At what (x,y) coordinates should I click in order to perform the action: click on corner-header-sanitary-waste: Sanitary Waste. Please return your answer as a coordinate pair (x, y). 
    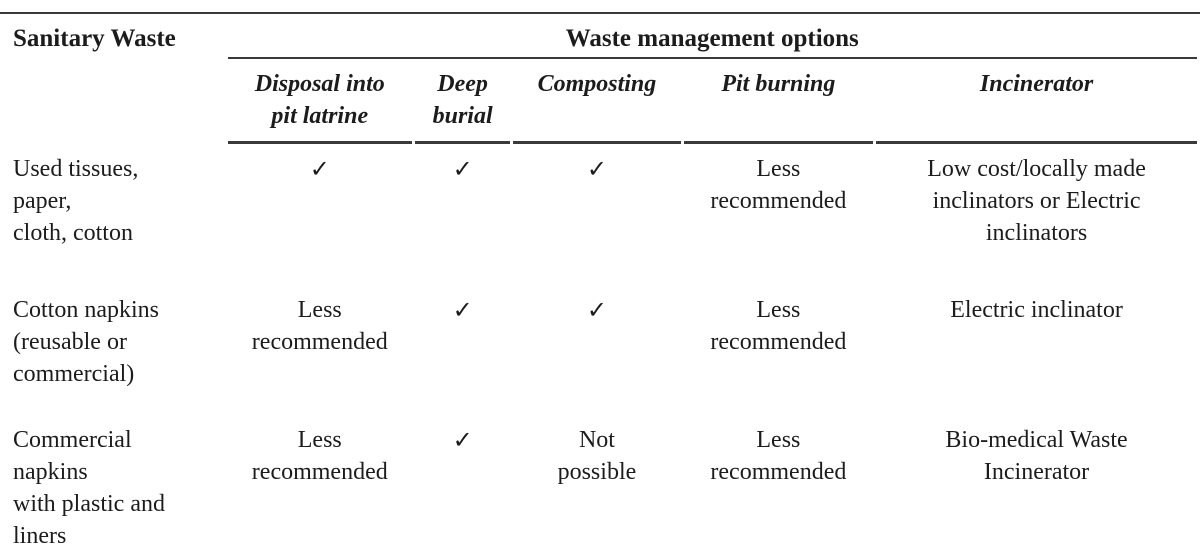
    Looking at the image, I should click on (94, 38).